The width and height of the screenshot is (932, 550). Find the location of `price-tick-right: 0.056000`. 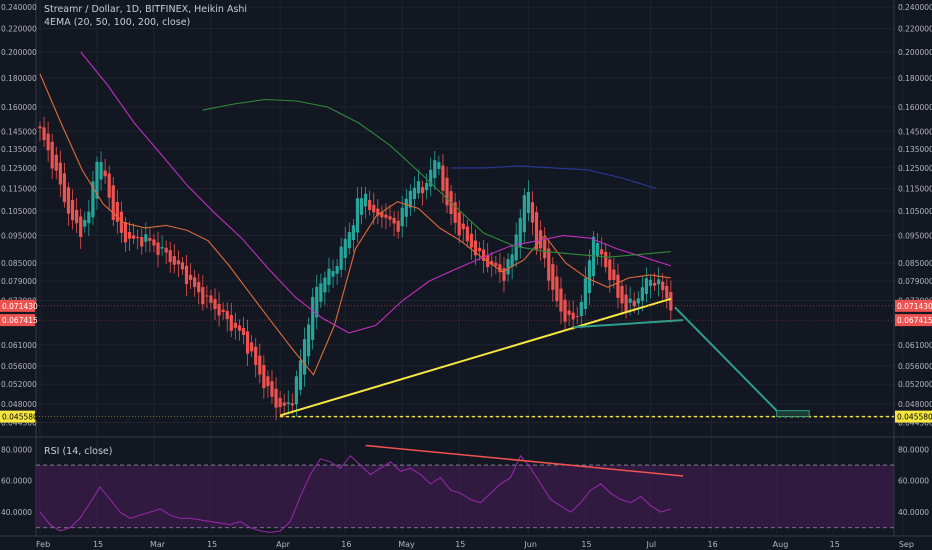

price-tick-right: 0.056000 is located at coordinates (915, 366).